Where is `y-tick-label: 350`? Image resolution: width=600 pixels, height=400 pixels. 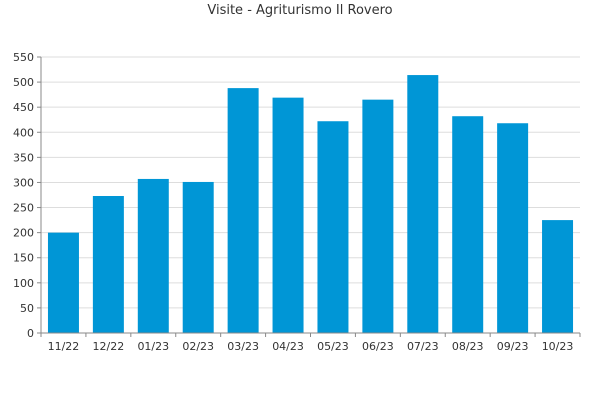
y-tick-label: 350 is located at coordinates (23, 157).